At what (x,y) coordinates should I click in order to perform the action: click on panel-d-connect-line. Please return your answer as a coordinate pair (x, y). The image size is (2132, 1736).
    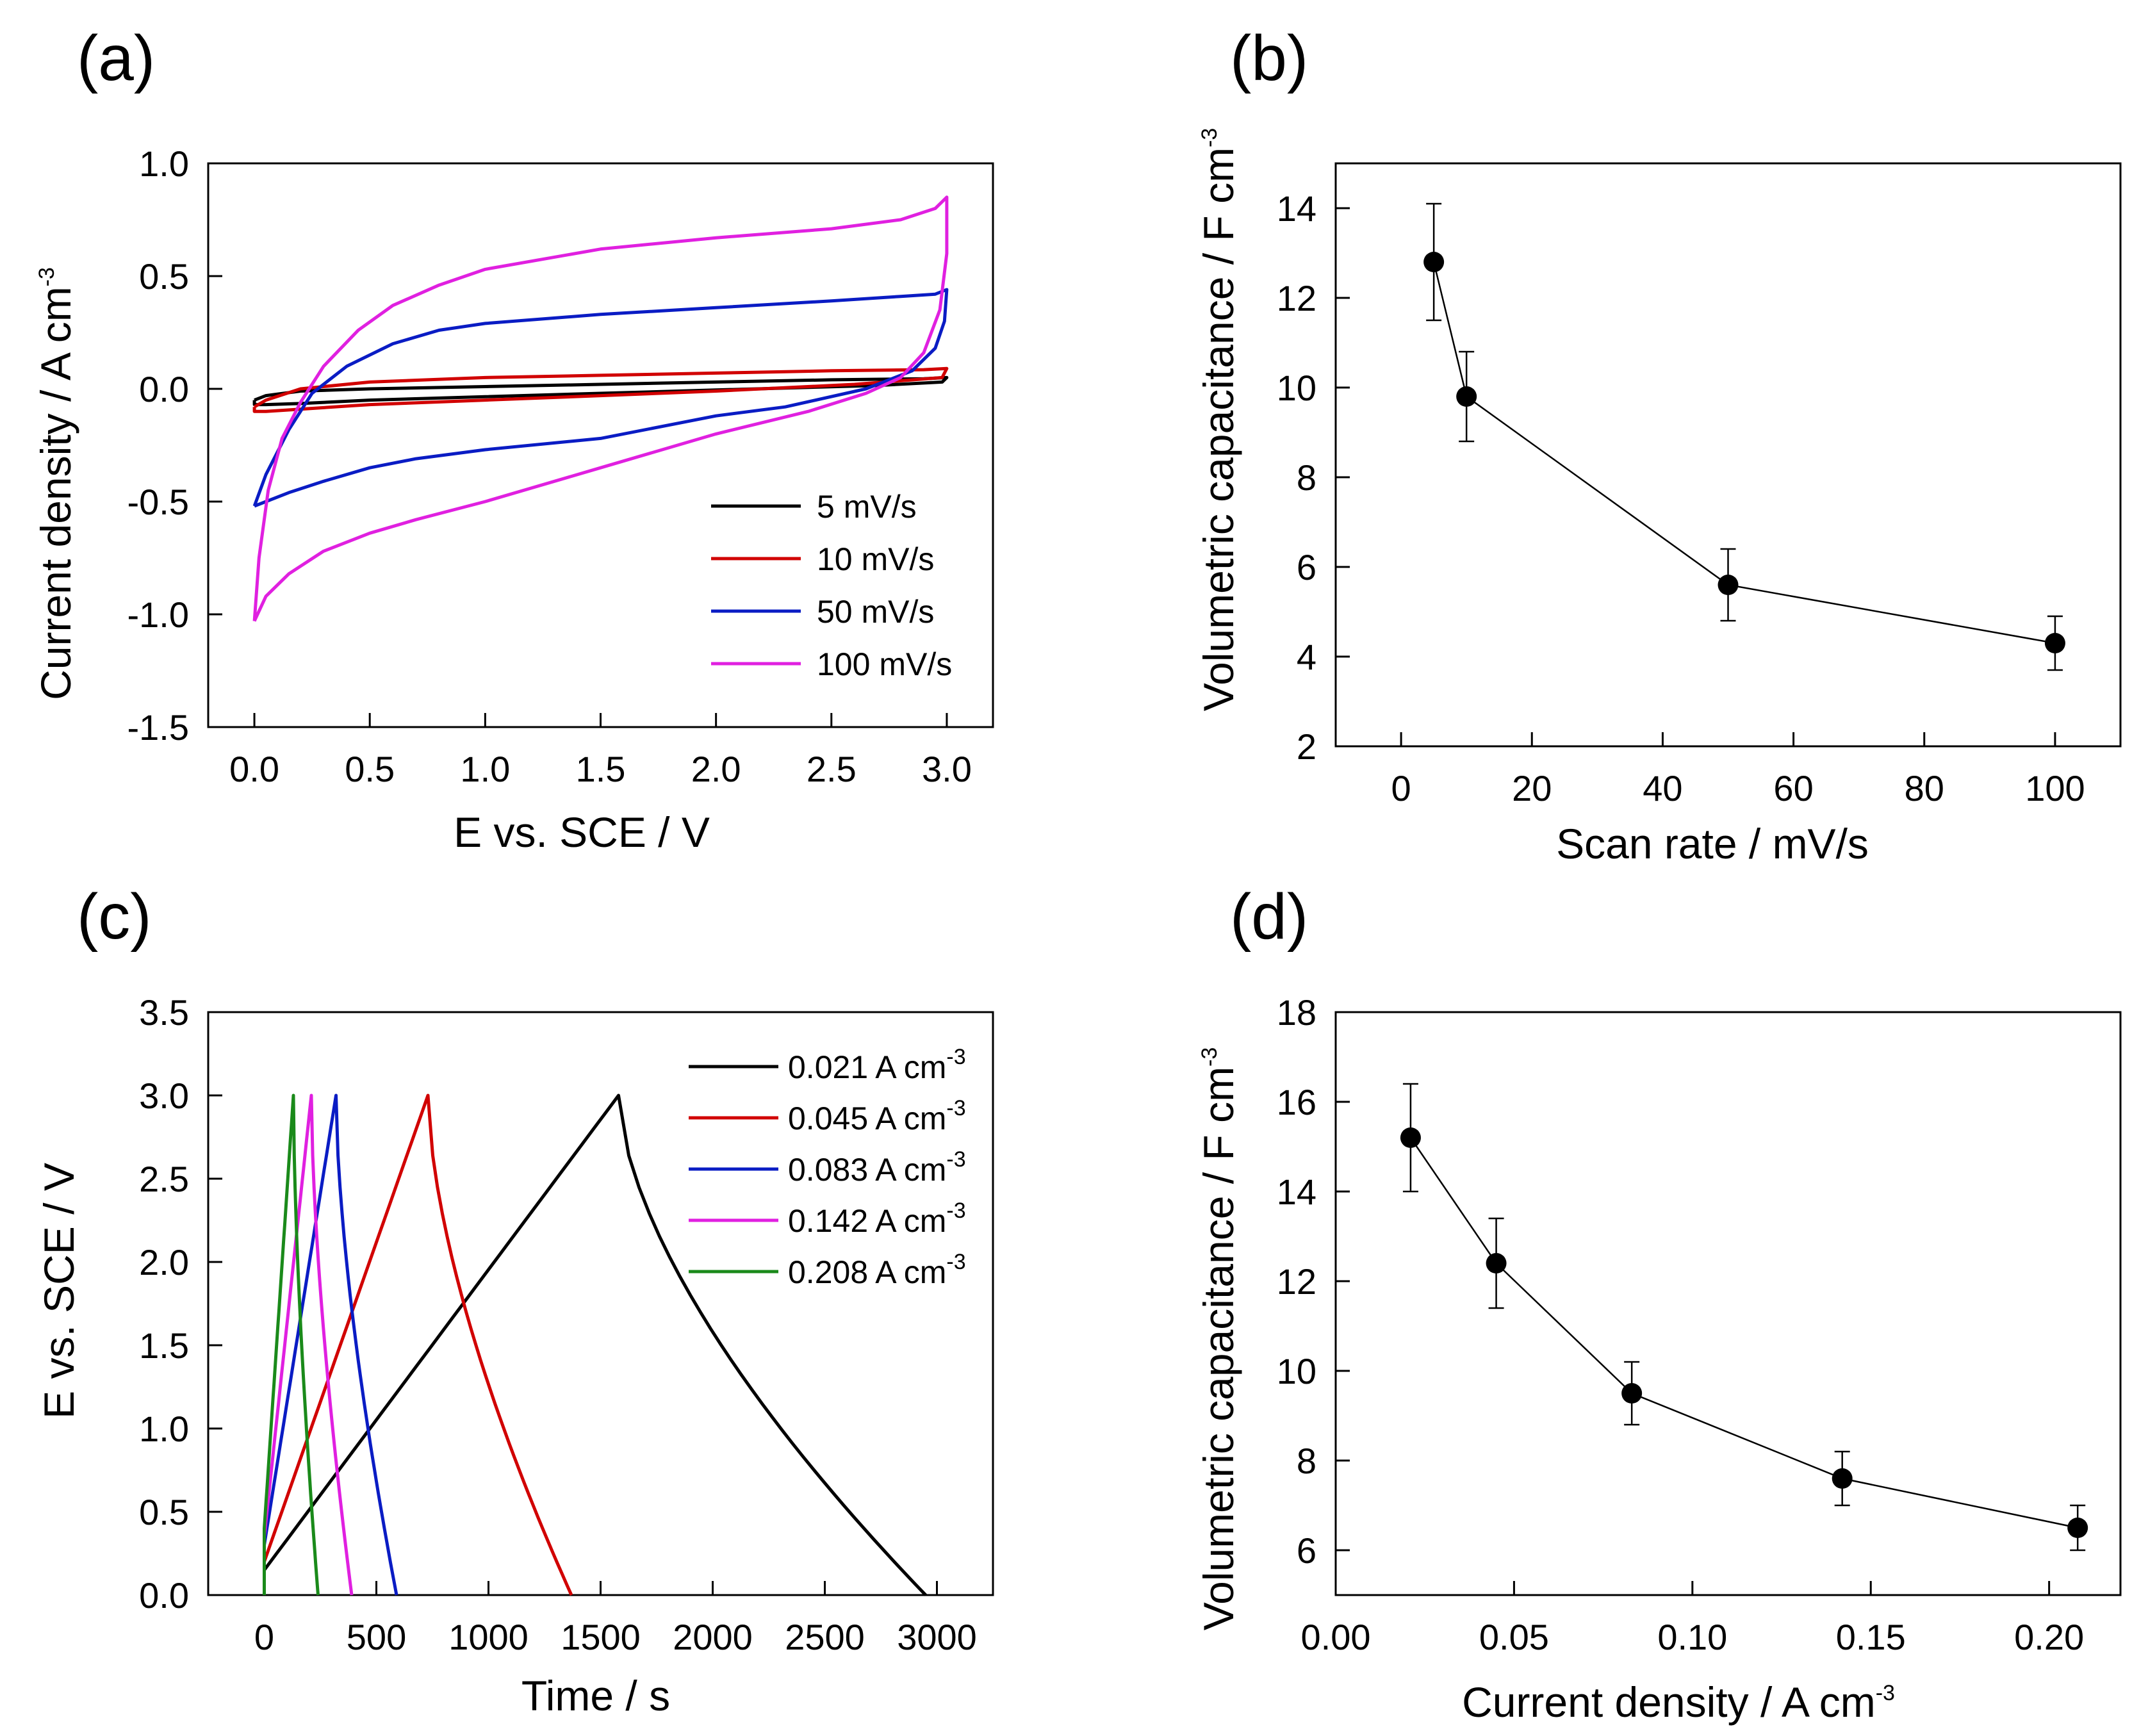
    Looking at the image, I should click on (1743, 1333).